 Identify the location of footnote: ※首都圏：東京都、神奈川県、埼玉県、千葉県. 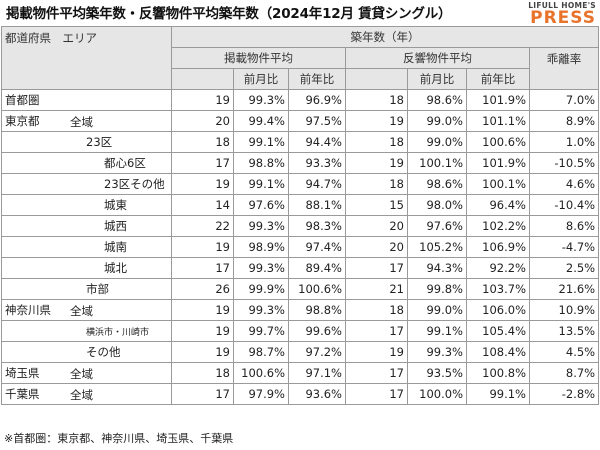
(119, 438).